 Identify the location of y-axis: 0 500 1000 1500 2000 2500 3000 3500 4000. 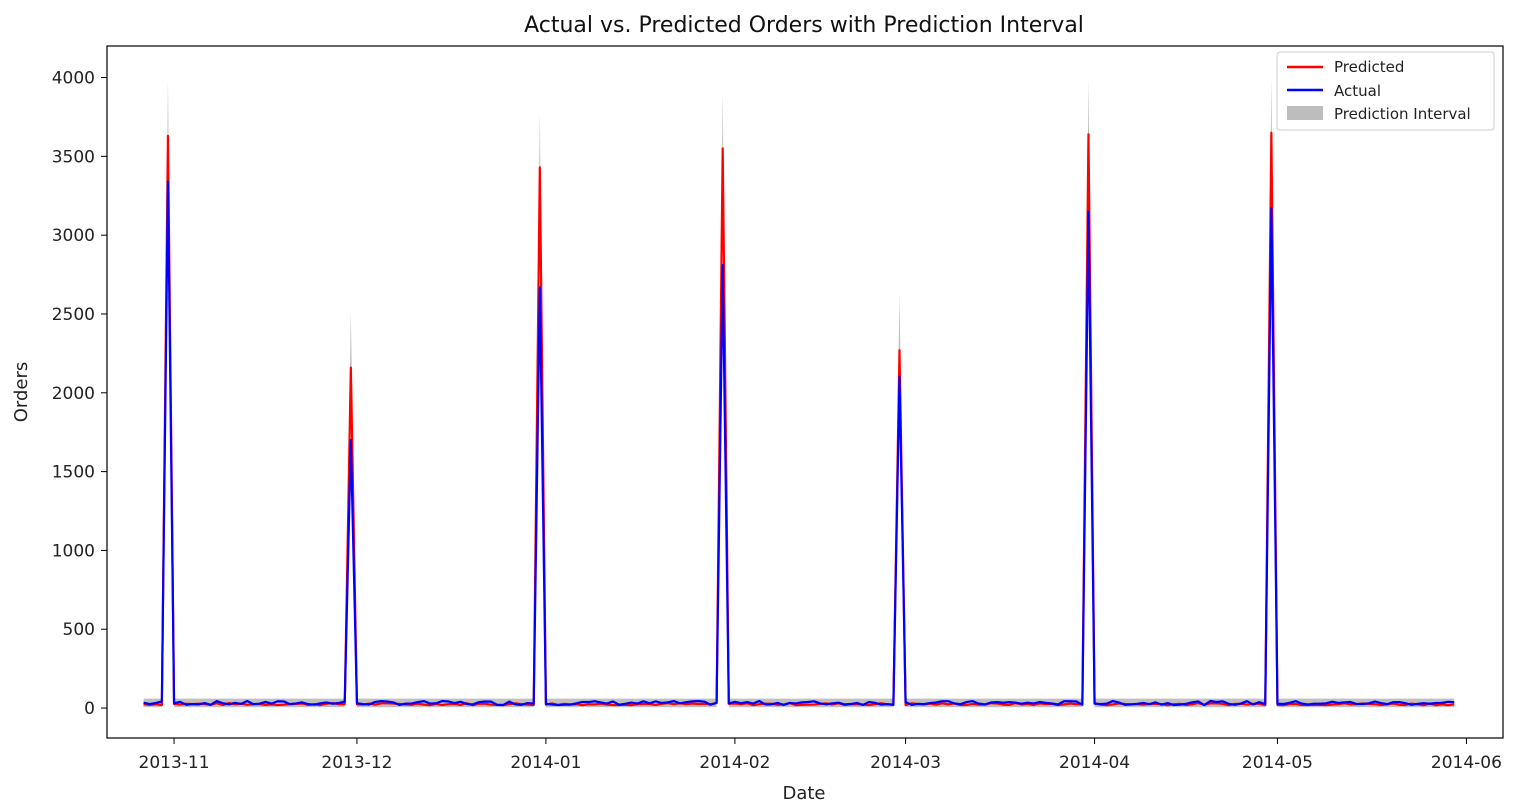
(79, 394).